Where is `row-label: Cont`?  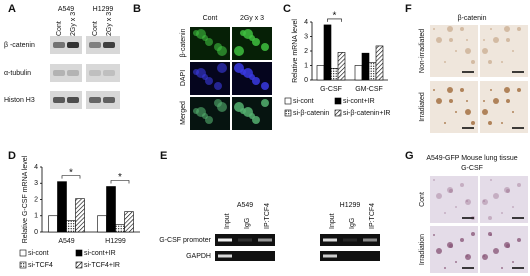
row-label: Cont is located at coordinates (422, 199).